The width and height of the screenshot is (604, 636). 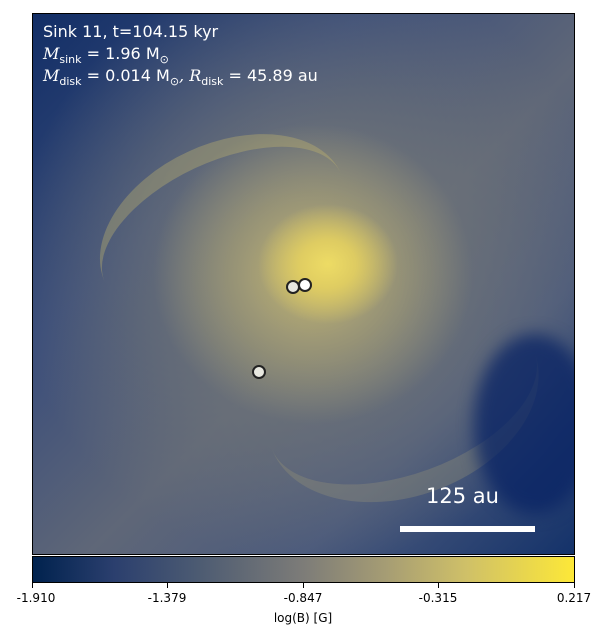 What do you see at coordinates (574, 598) in the screenshot?
I see `colorbar-tick-label: 0.217` at bounding box center [574, 598].